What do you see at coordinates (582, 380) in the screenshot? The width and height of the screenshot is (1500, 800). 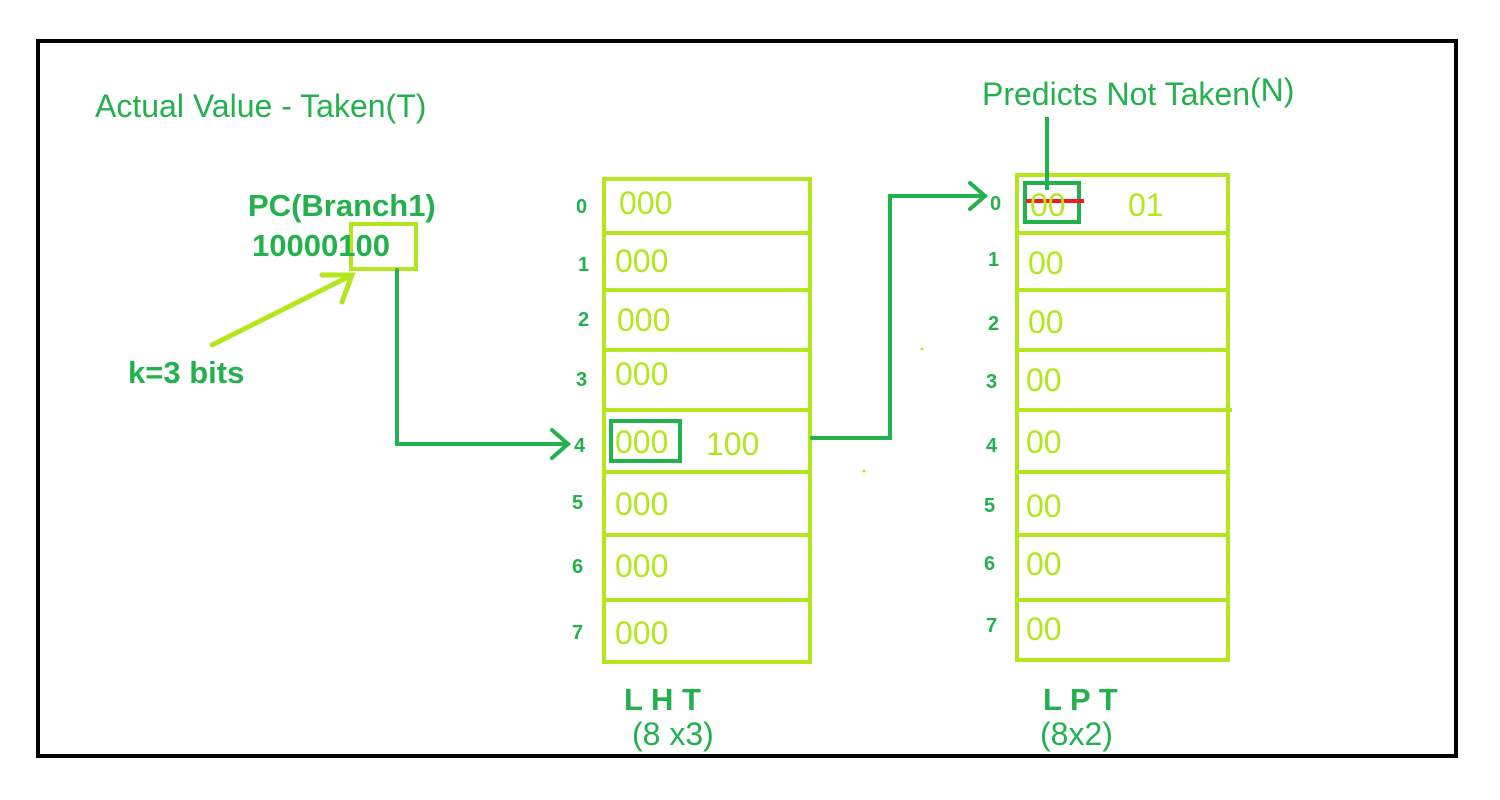 I see `lht-index: 3` at bounding box center [582, 380].